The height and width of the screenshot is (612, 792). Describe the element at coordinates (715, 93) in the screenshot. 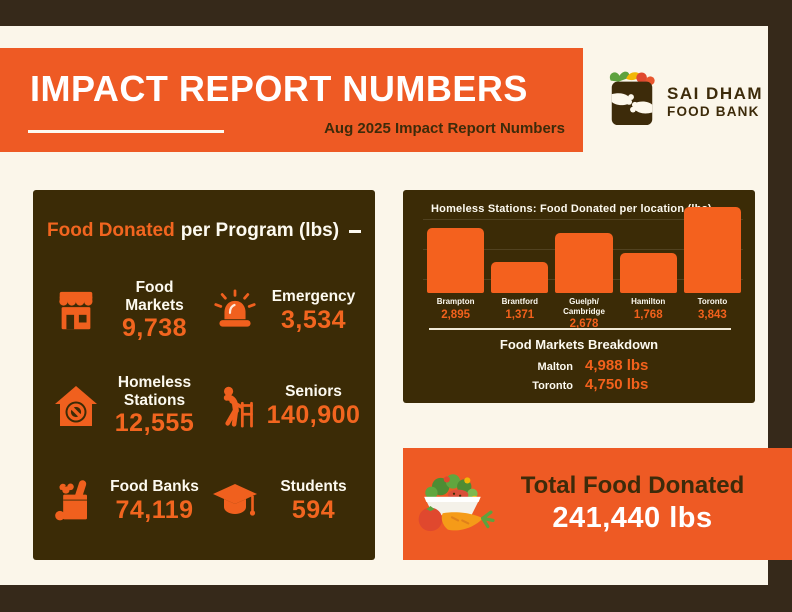

I see `org-name-line1: SAI DHAM` at that location.